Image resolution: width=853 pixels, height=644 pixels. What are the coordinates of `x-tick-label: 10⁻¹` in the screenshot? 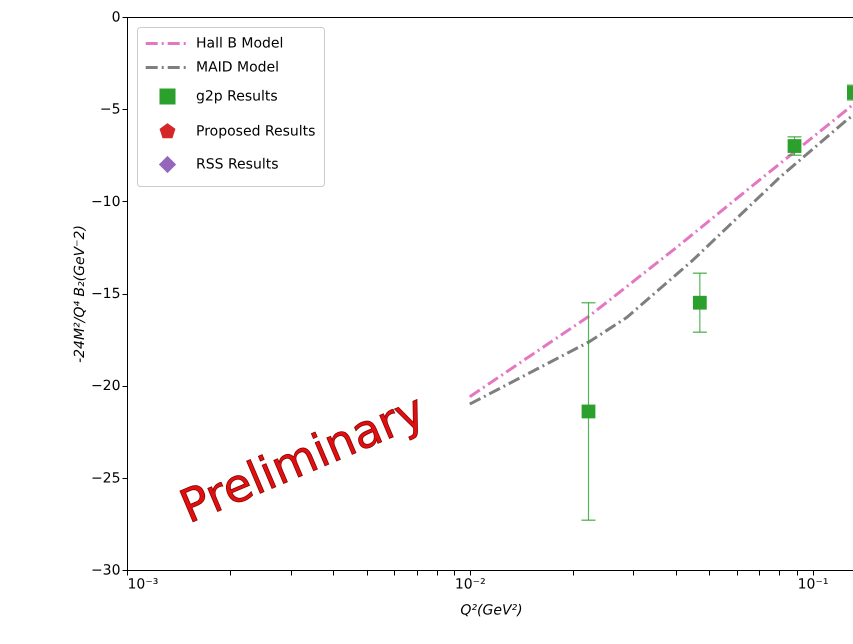 It's located at (813, 584).